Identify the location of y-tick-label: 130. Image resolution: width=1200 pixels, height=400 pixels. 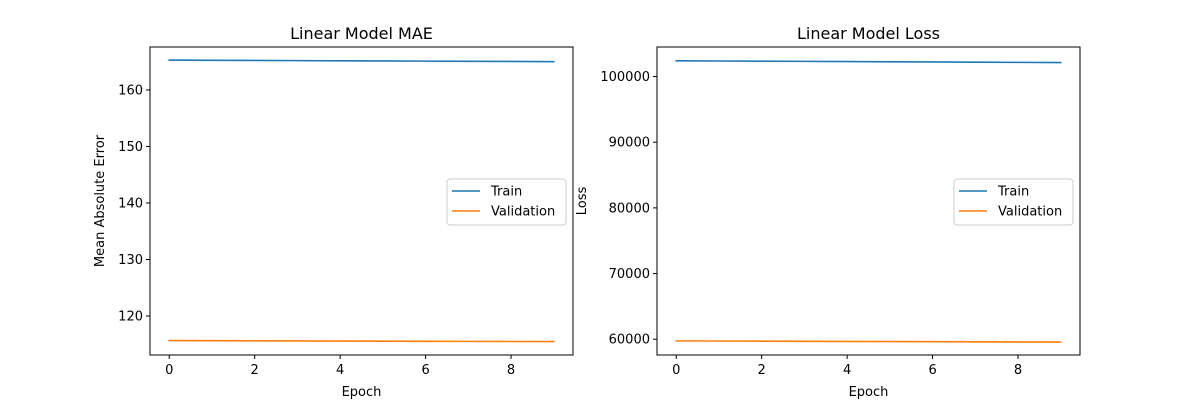
(130, 260).